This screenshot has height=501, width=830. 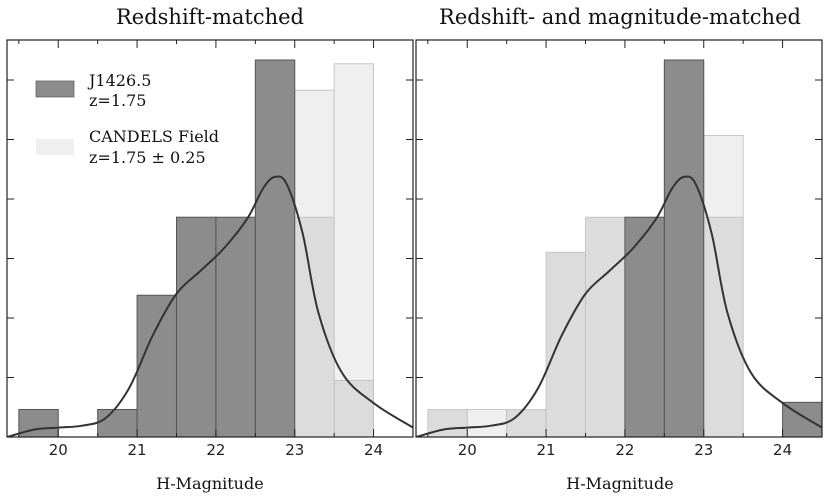 What do you see at coordinates (119, 80) in the screenshot?
I see `legend-label: J1426.5` at bounding box center [119, 80].